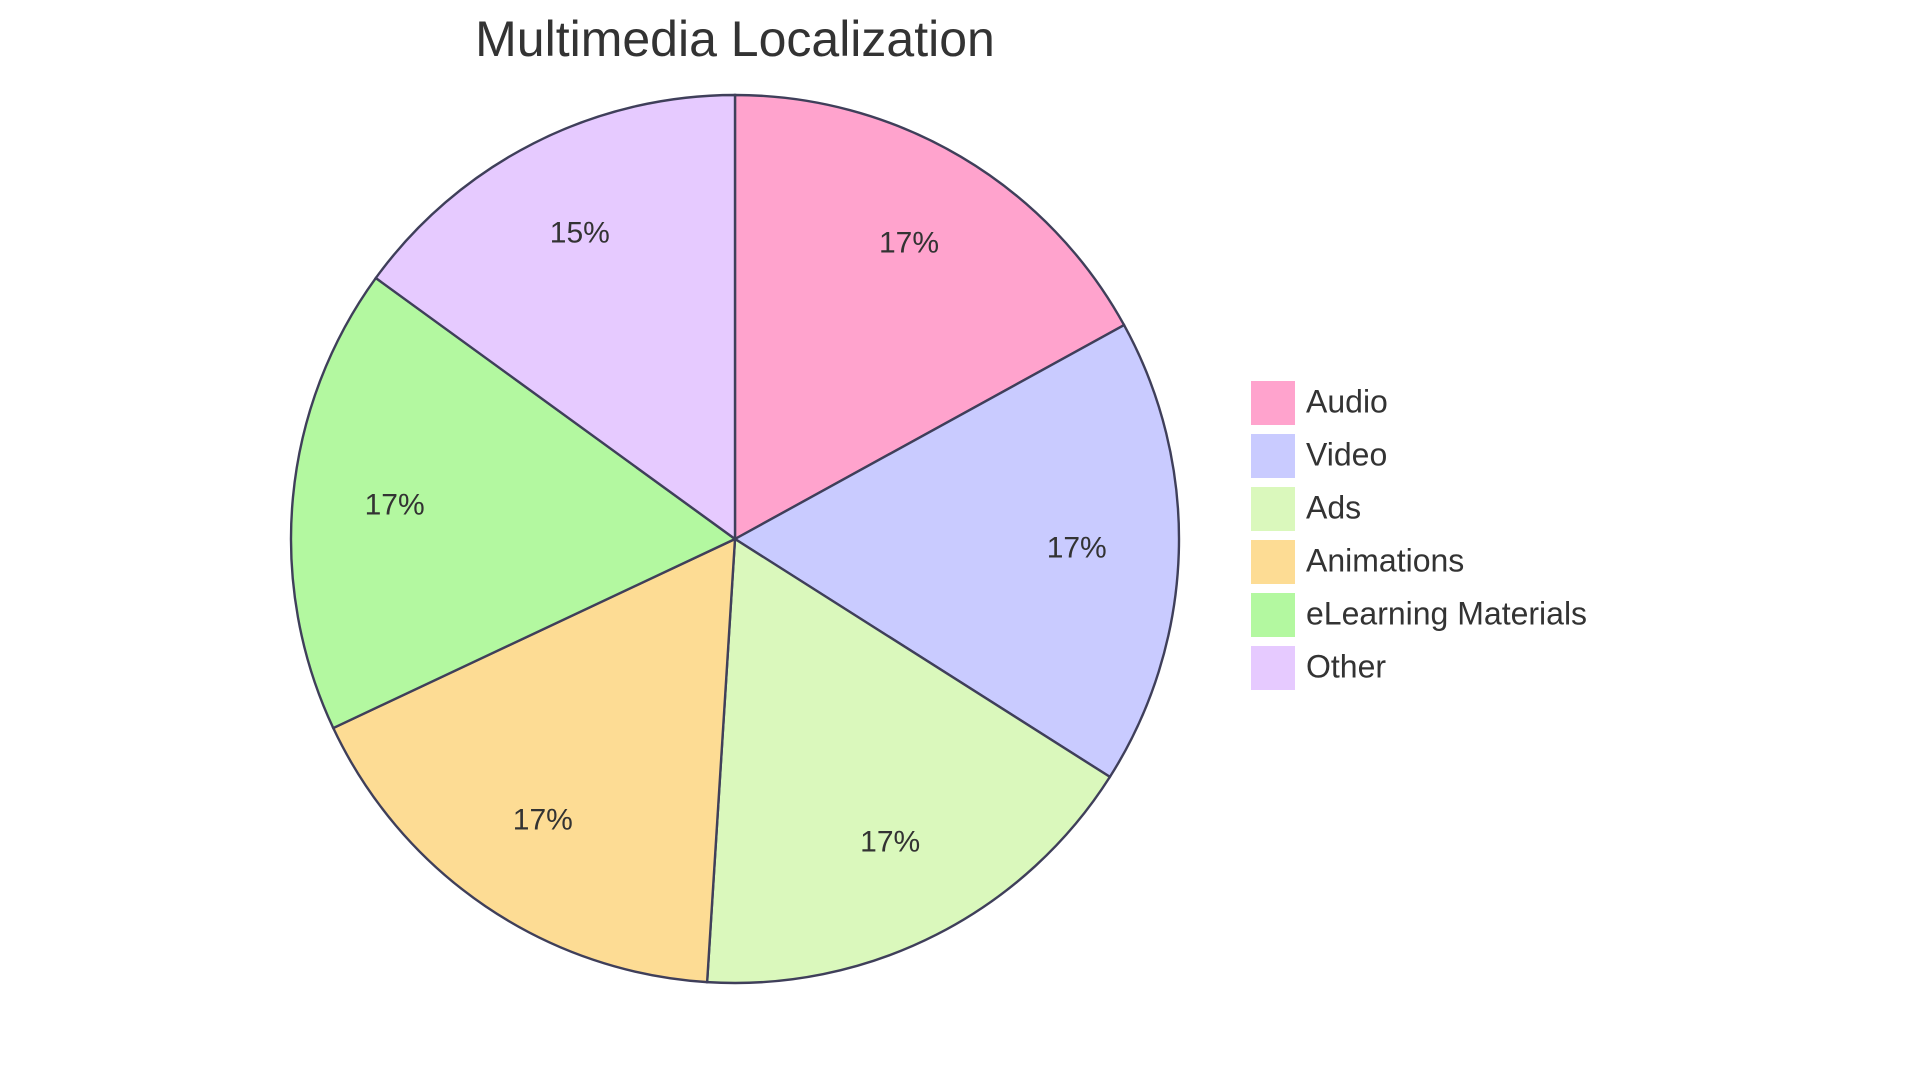 This screenshot has width=1920, height=1080. Describe the element at coordinates (580, 232) in the screenshot. I see `slice-label: 15%` at that location.